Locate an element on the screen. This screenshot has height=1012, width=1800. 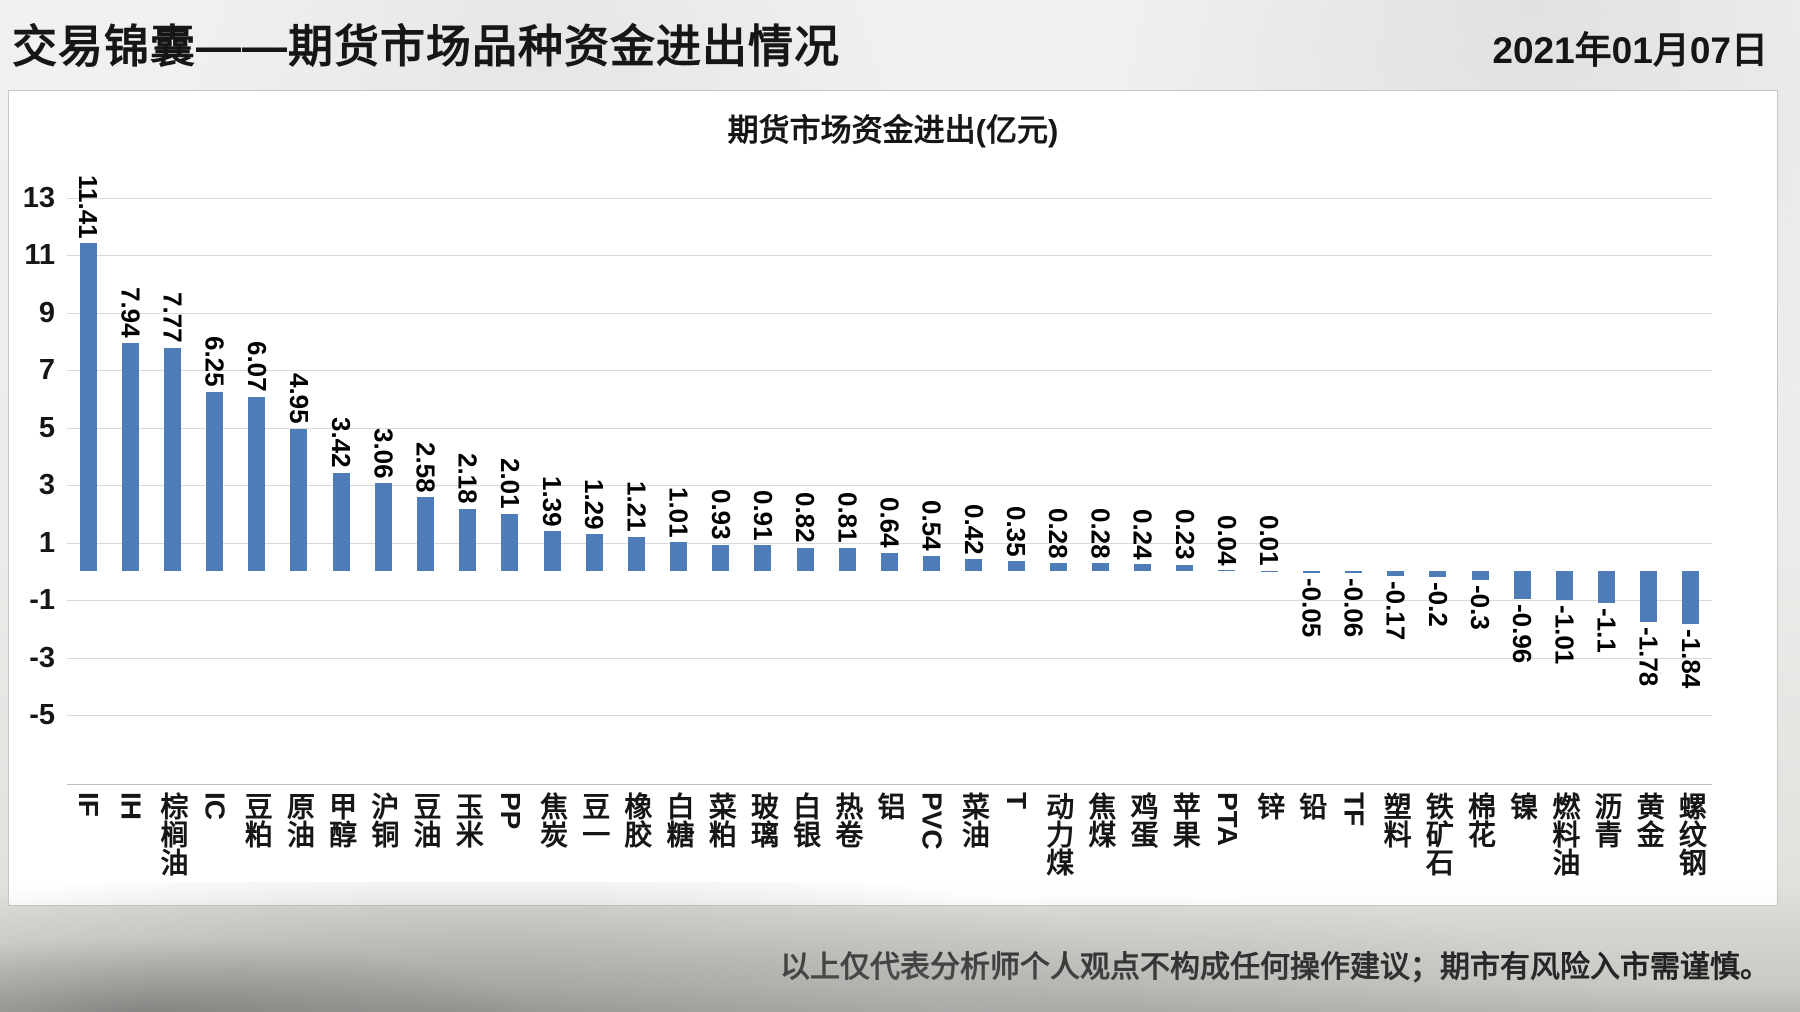
value-label: 0.91 is located at coordinates (762, 515).